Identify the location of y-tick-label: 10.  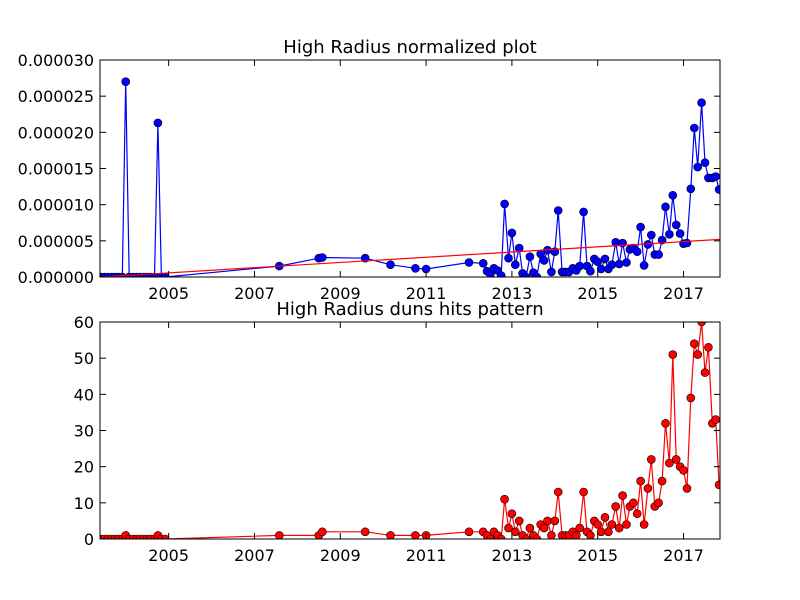
(84, 503).